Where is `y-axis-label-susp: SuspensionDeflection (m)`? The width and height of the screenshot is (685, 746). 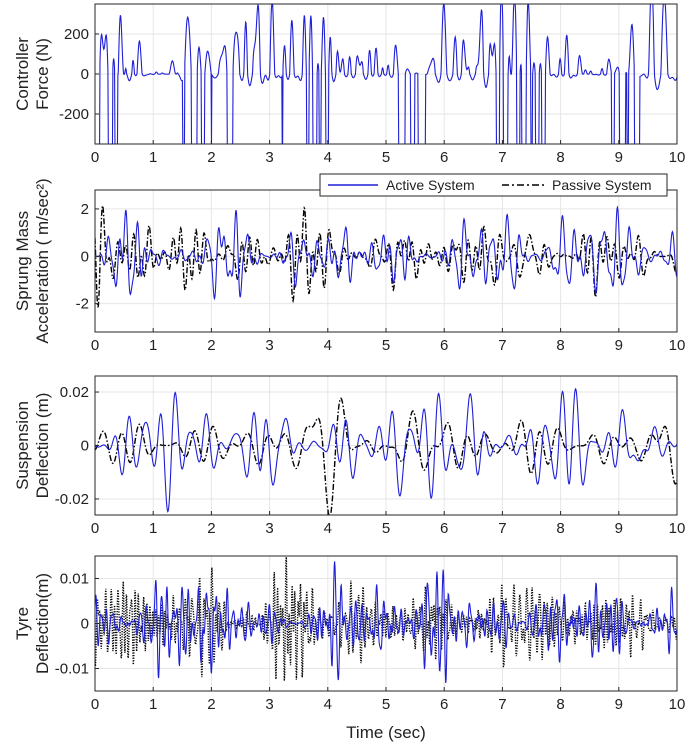 y-axis-label-susp: SuspensionDeflection (m) is located at coordinates (32, 446).